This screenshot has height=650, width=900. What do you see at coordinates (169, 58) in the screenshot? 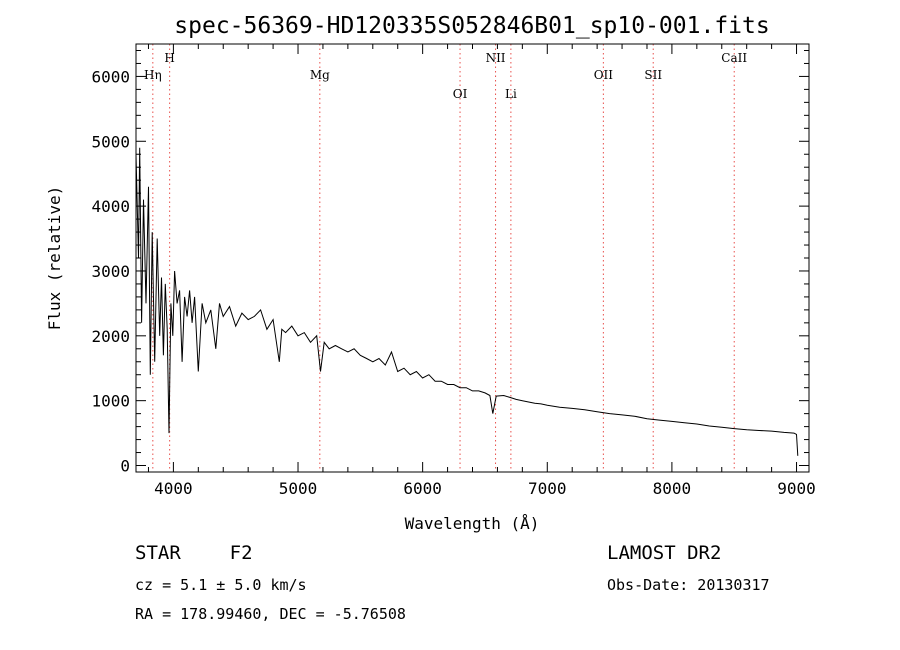
I see `spectral-line-label: H` at bounding box center [169, 58].